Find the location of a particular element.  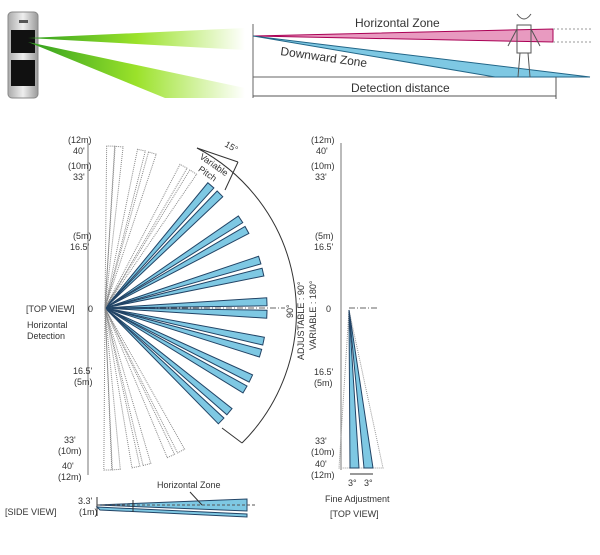

fine-tick-40ft: 40' is located at coordinates (322, 151).